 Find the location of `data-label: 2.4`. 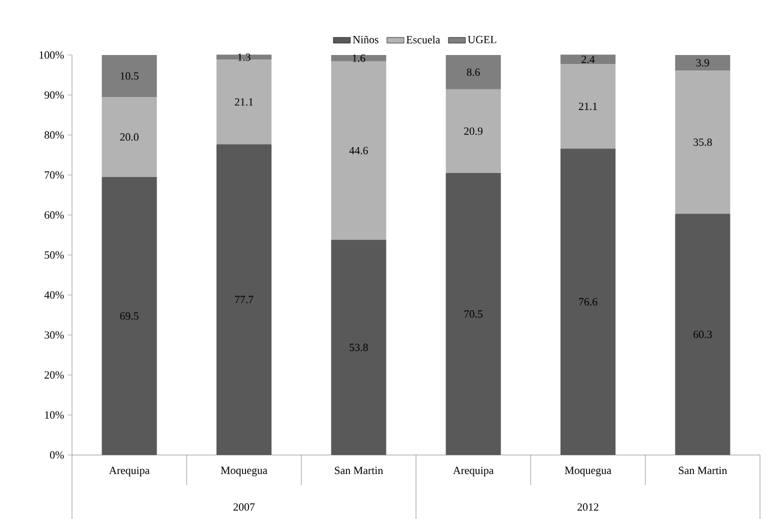

data-label: 2.4 is located at coordinates (588, 60).